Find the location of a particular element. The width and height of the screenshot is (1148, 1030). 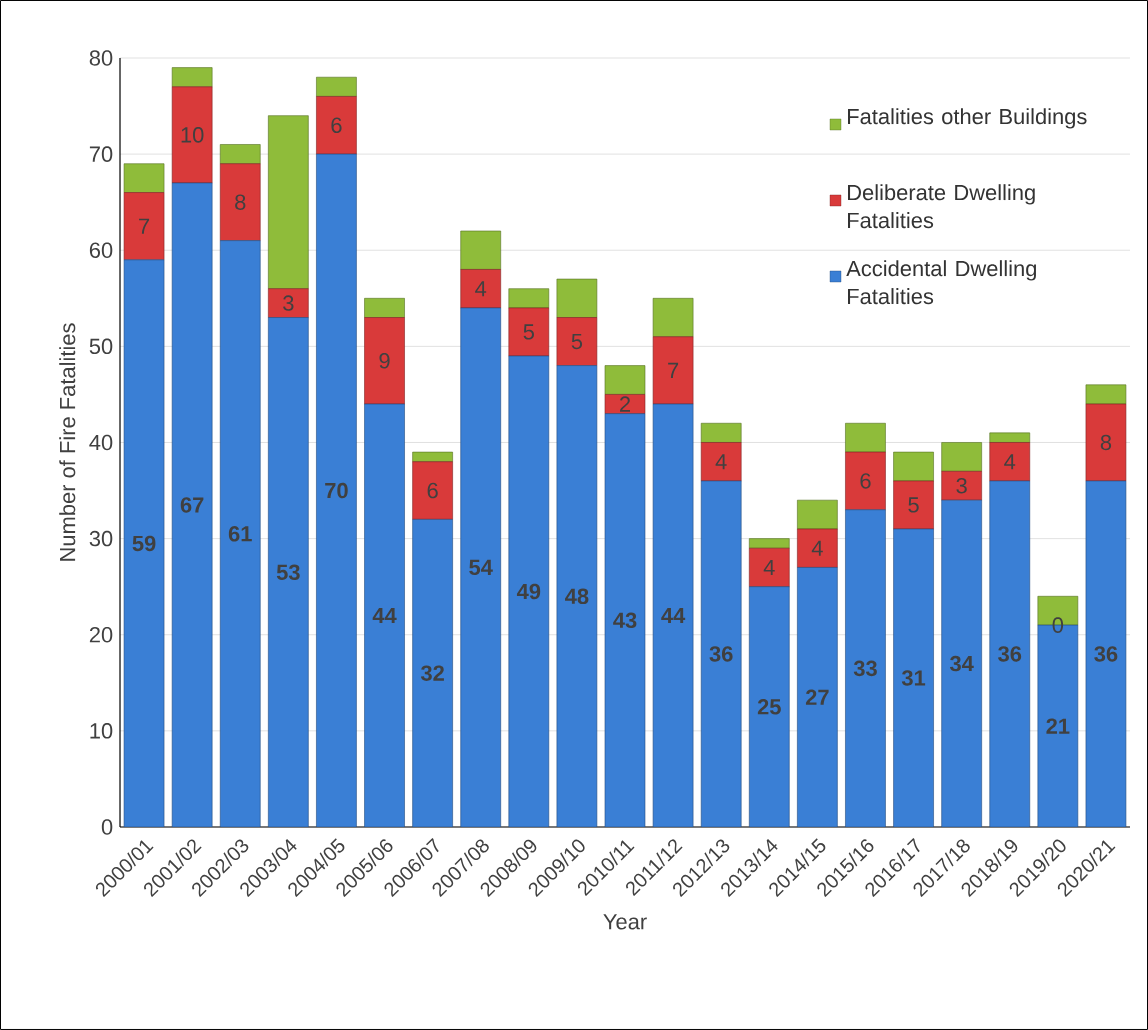

data-label: 70 is located at coordinates (336, 490).